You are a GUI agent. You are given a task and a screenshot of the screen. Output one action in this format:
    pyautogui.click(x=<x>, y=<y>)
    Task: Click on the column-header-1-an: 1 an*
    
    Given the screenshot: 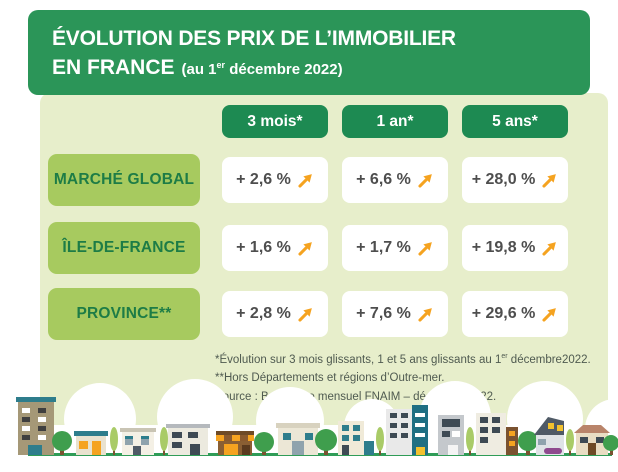 What is the action you would take?
    pyautogui.click(x=395, y=121)
    